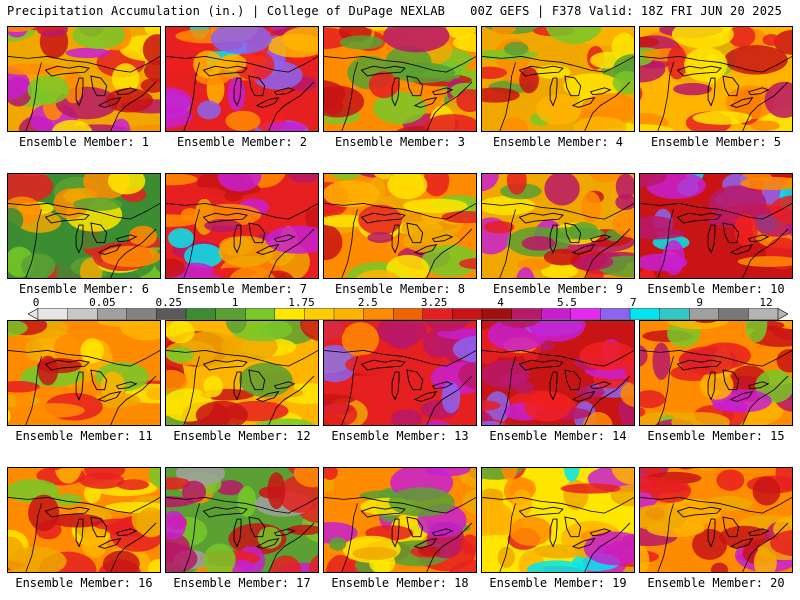 The height and width of the screenshot is (600, 800). I want to click on ensemble-member-label: Ensemble Member: 14, so click(558, 436).